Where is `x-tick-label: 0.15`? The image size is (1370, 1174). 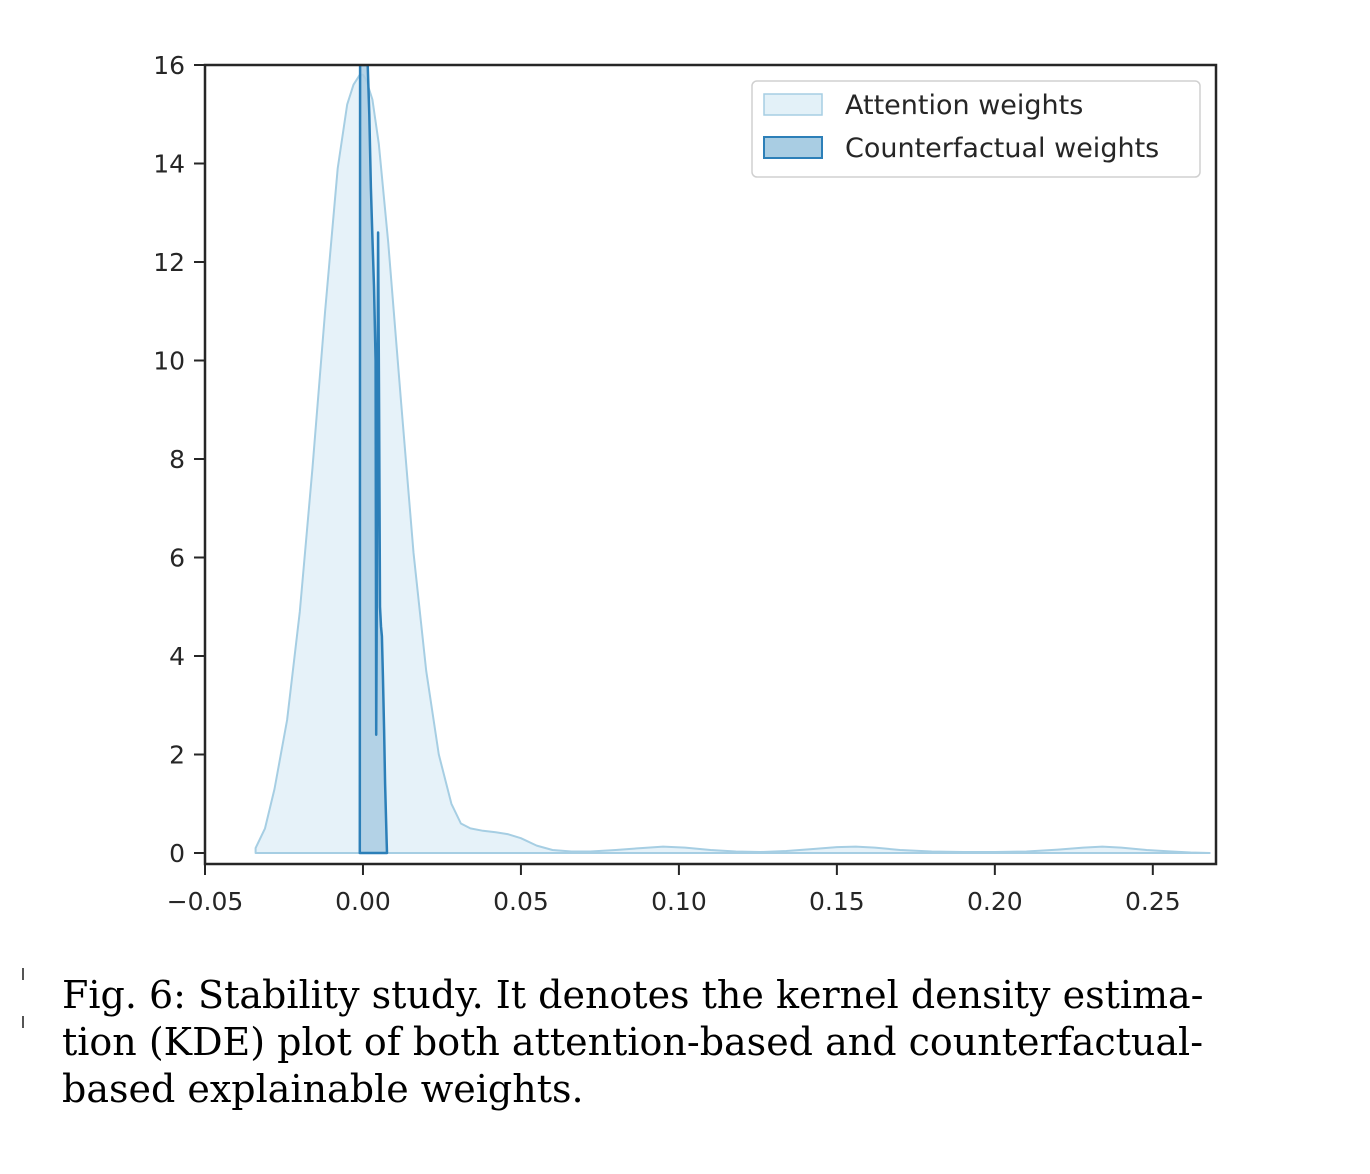
x-tick-label: 0.15 is located at coordinates (837, 901).